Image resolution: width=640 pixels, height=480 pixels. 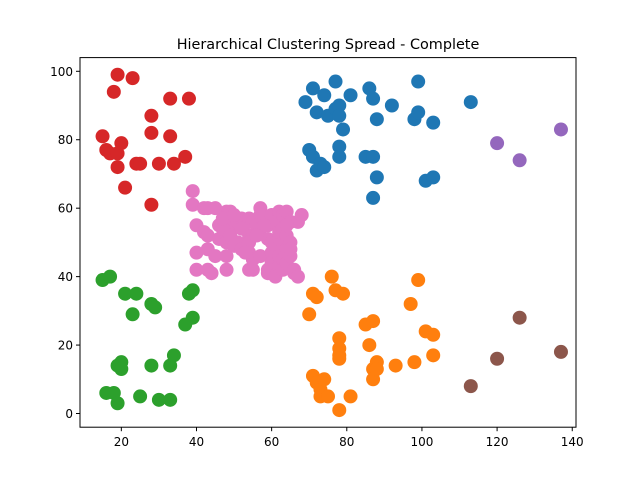 I want to click on y-tick-label: 80, so click(x=65, y=140).